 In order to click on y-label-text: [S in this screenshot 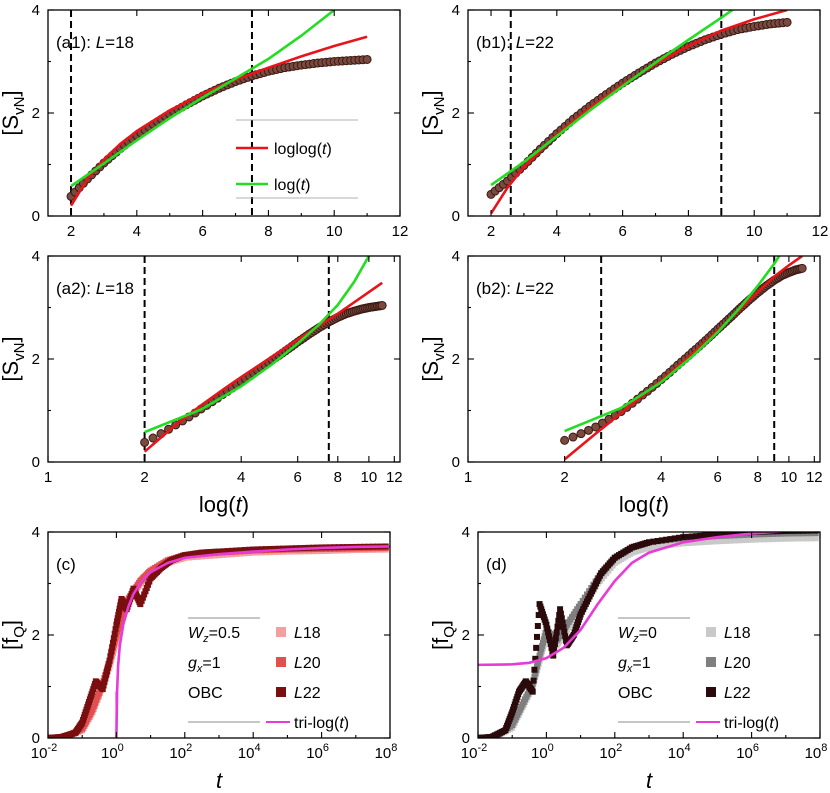, I will do `click(11, 125)`.